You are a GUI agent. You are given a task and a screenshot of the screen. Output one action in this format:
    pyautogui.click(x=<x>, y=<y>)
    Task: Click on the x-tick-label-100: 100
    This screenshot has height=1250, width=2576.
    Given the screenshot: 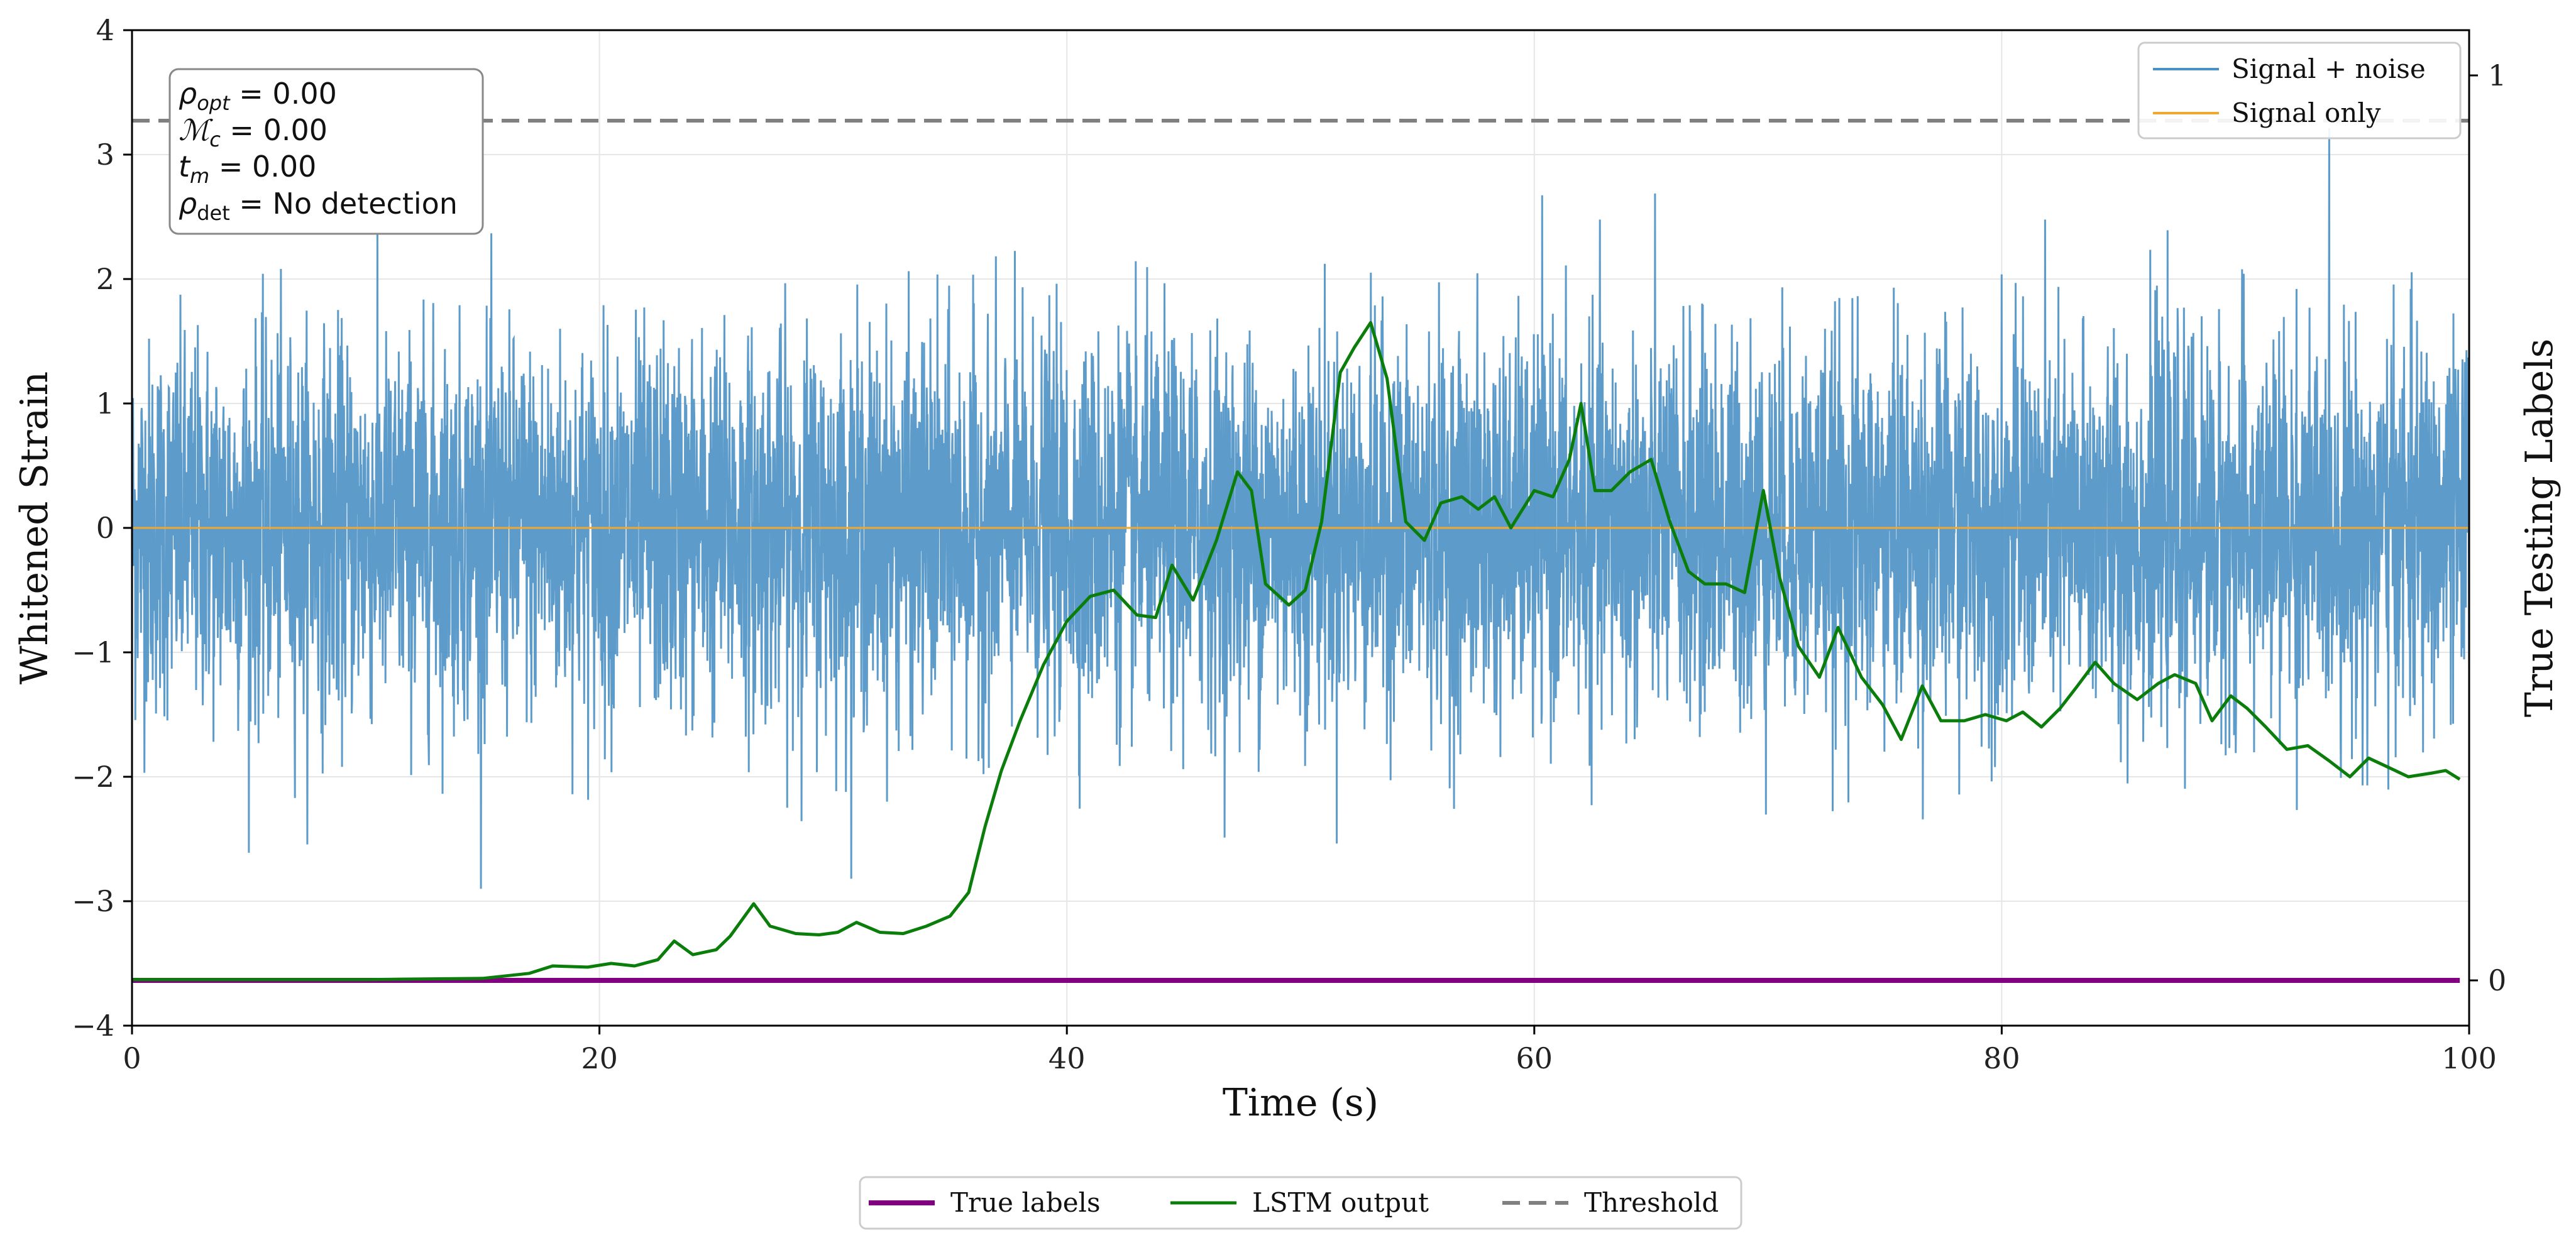 What is the action you would take?
    pyautogui.click(x=2469, y=1058)
    